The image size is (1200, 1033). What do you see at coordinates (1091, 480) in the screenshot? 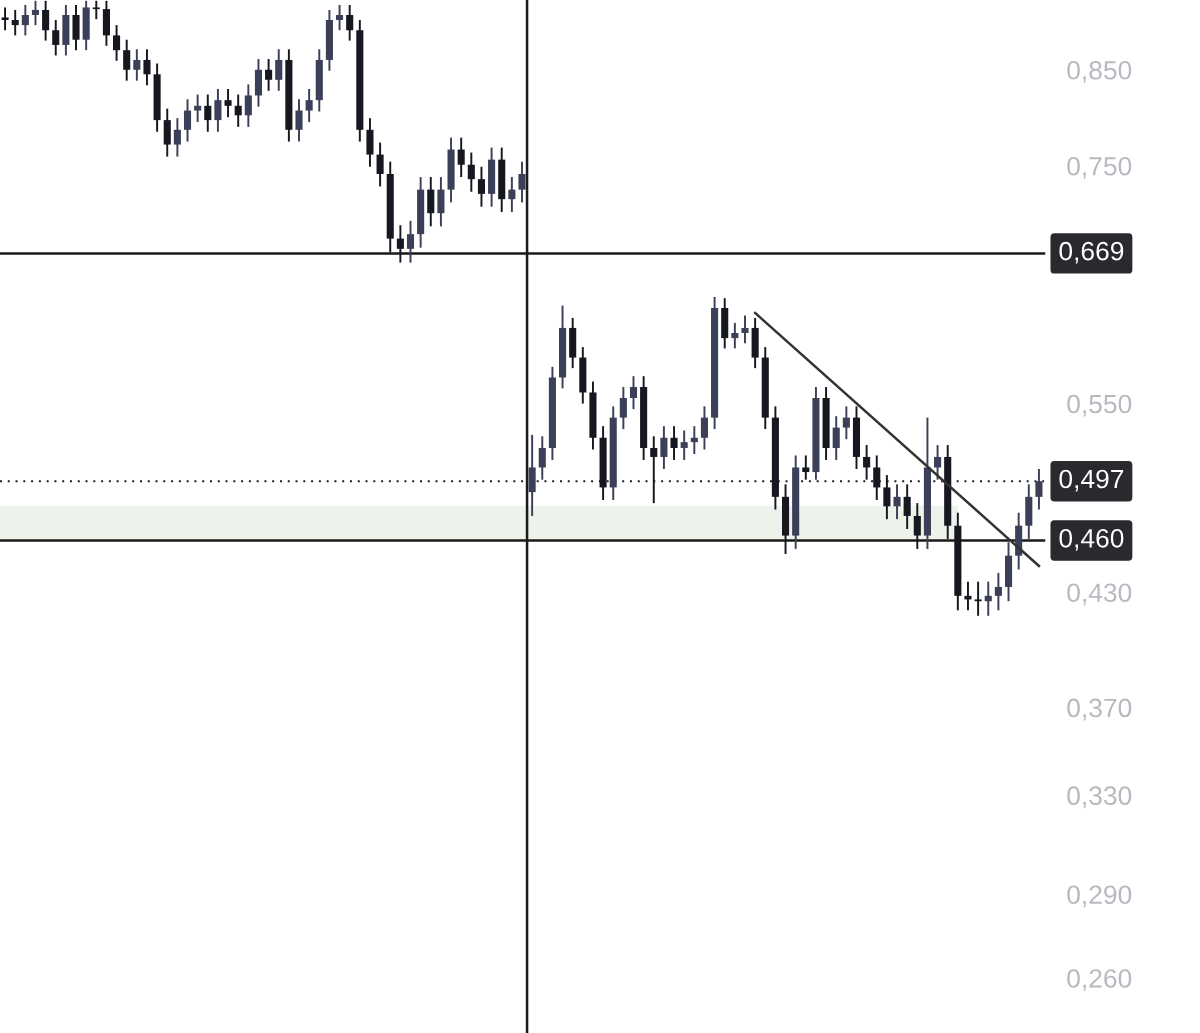
I see `ref-line-label: 0,497` at bounding box center [1091, 480].